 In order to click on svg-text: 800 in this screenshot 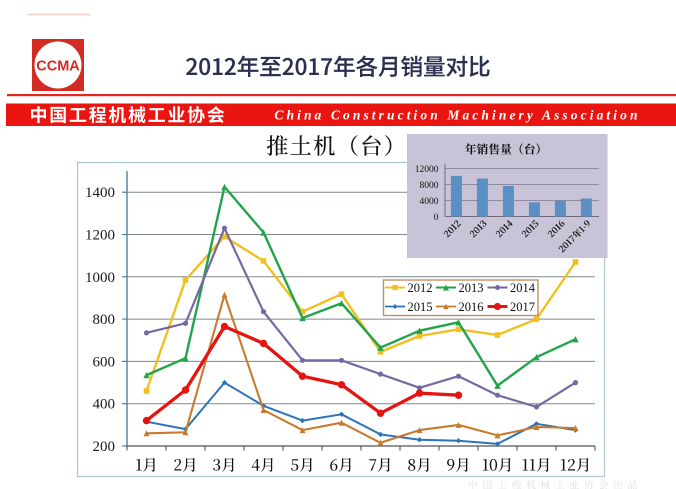, I will do `click(104, 320)`.